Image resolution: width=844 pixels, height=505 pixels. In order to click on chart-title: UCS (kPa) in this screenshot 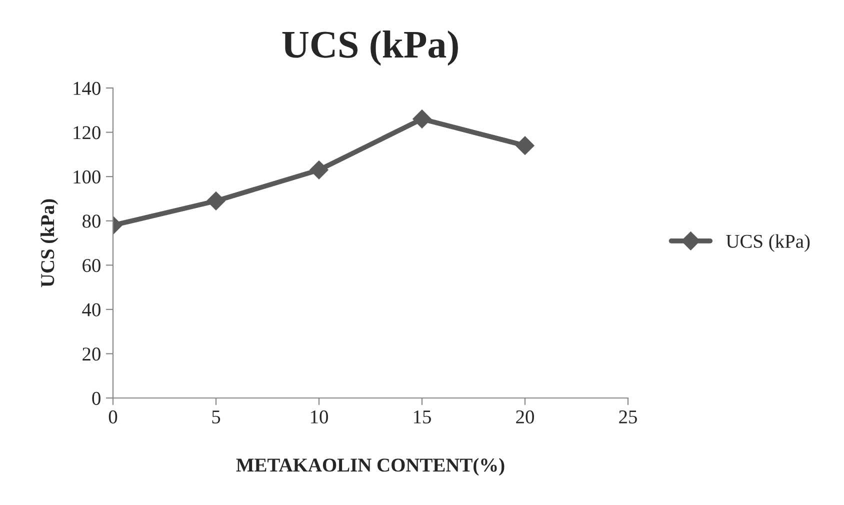, I will do `click(370, 48)`.